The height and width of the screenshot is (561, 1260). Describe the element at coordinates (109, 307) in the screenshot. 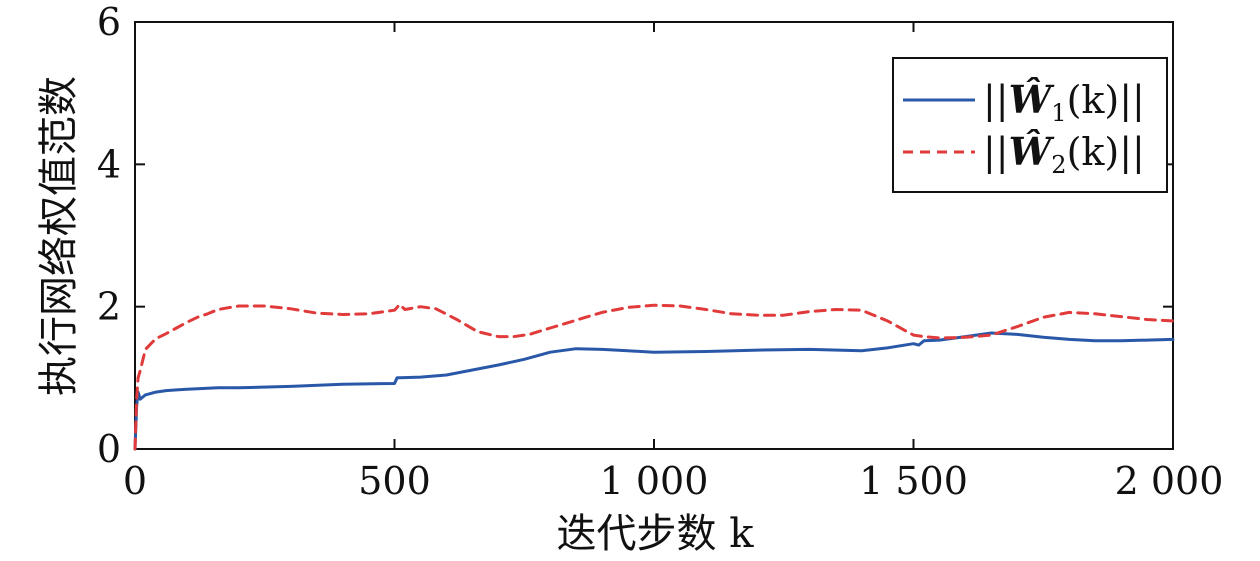

I see `y-tick-label: 2` at that location.